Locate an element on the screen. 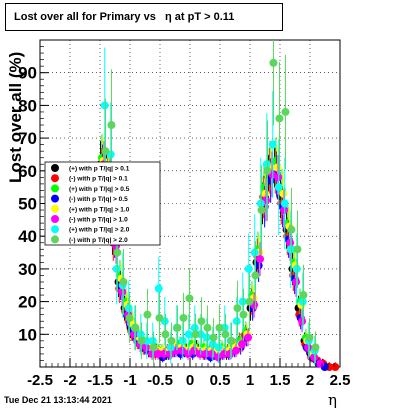 The width and height of the screenshot is (400, 409). legend-entry-label: (+) with p T/|q| > 0.5 is located at coordinates (99, 189).